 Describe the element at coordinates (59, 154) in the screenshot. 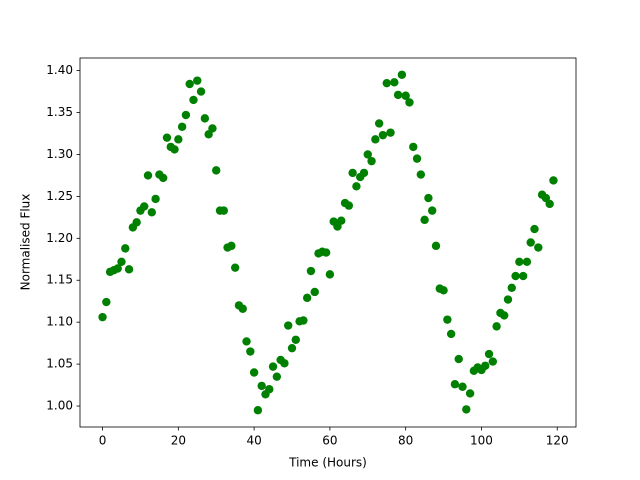

I see `y-tick-label: 1.30` at that location.